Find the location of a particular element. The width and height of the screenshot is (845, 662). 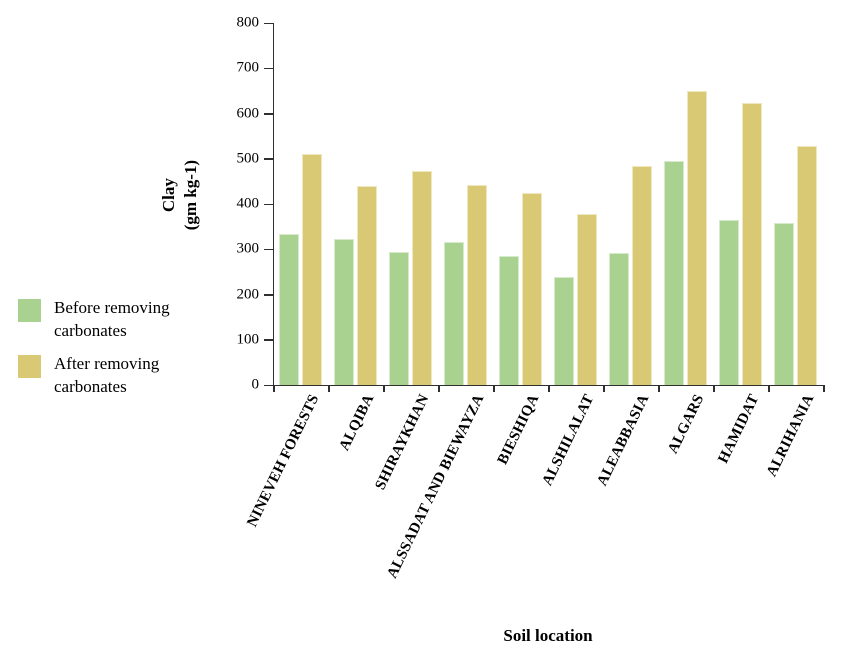

legend-swatch-before-removing is located at coordinates (29, 310).